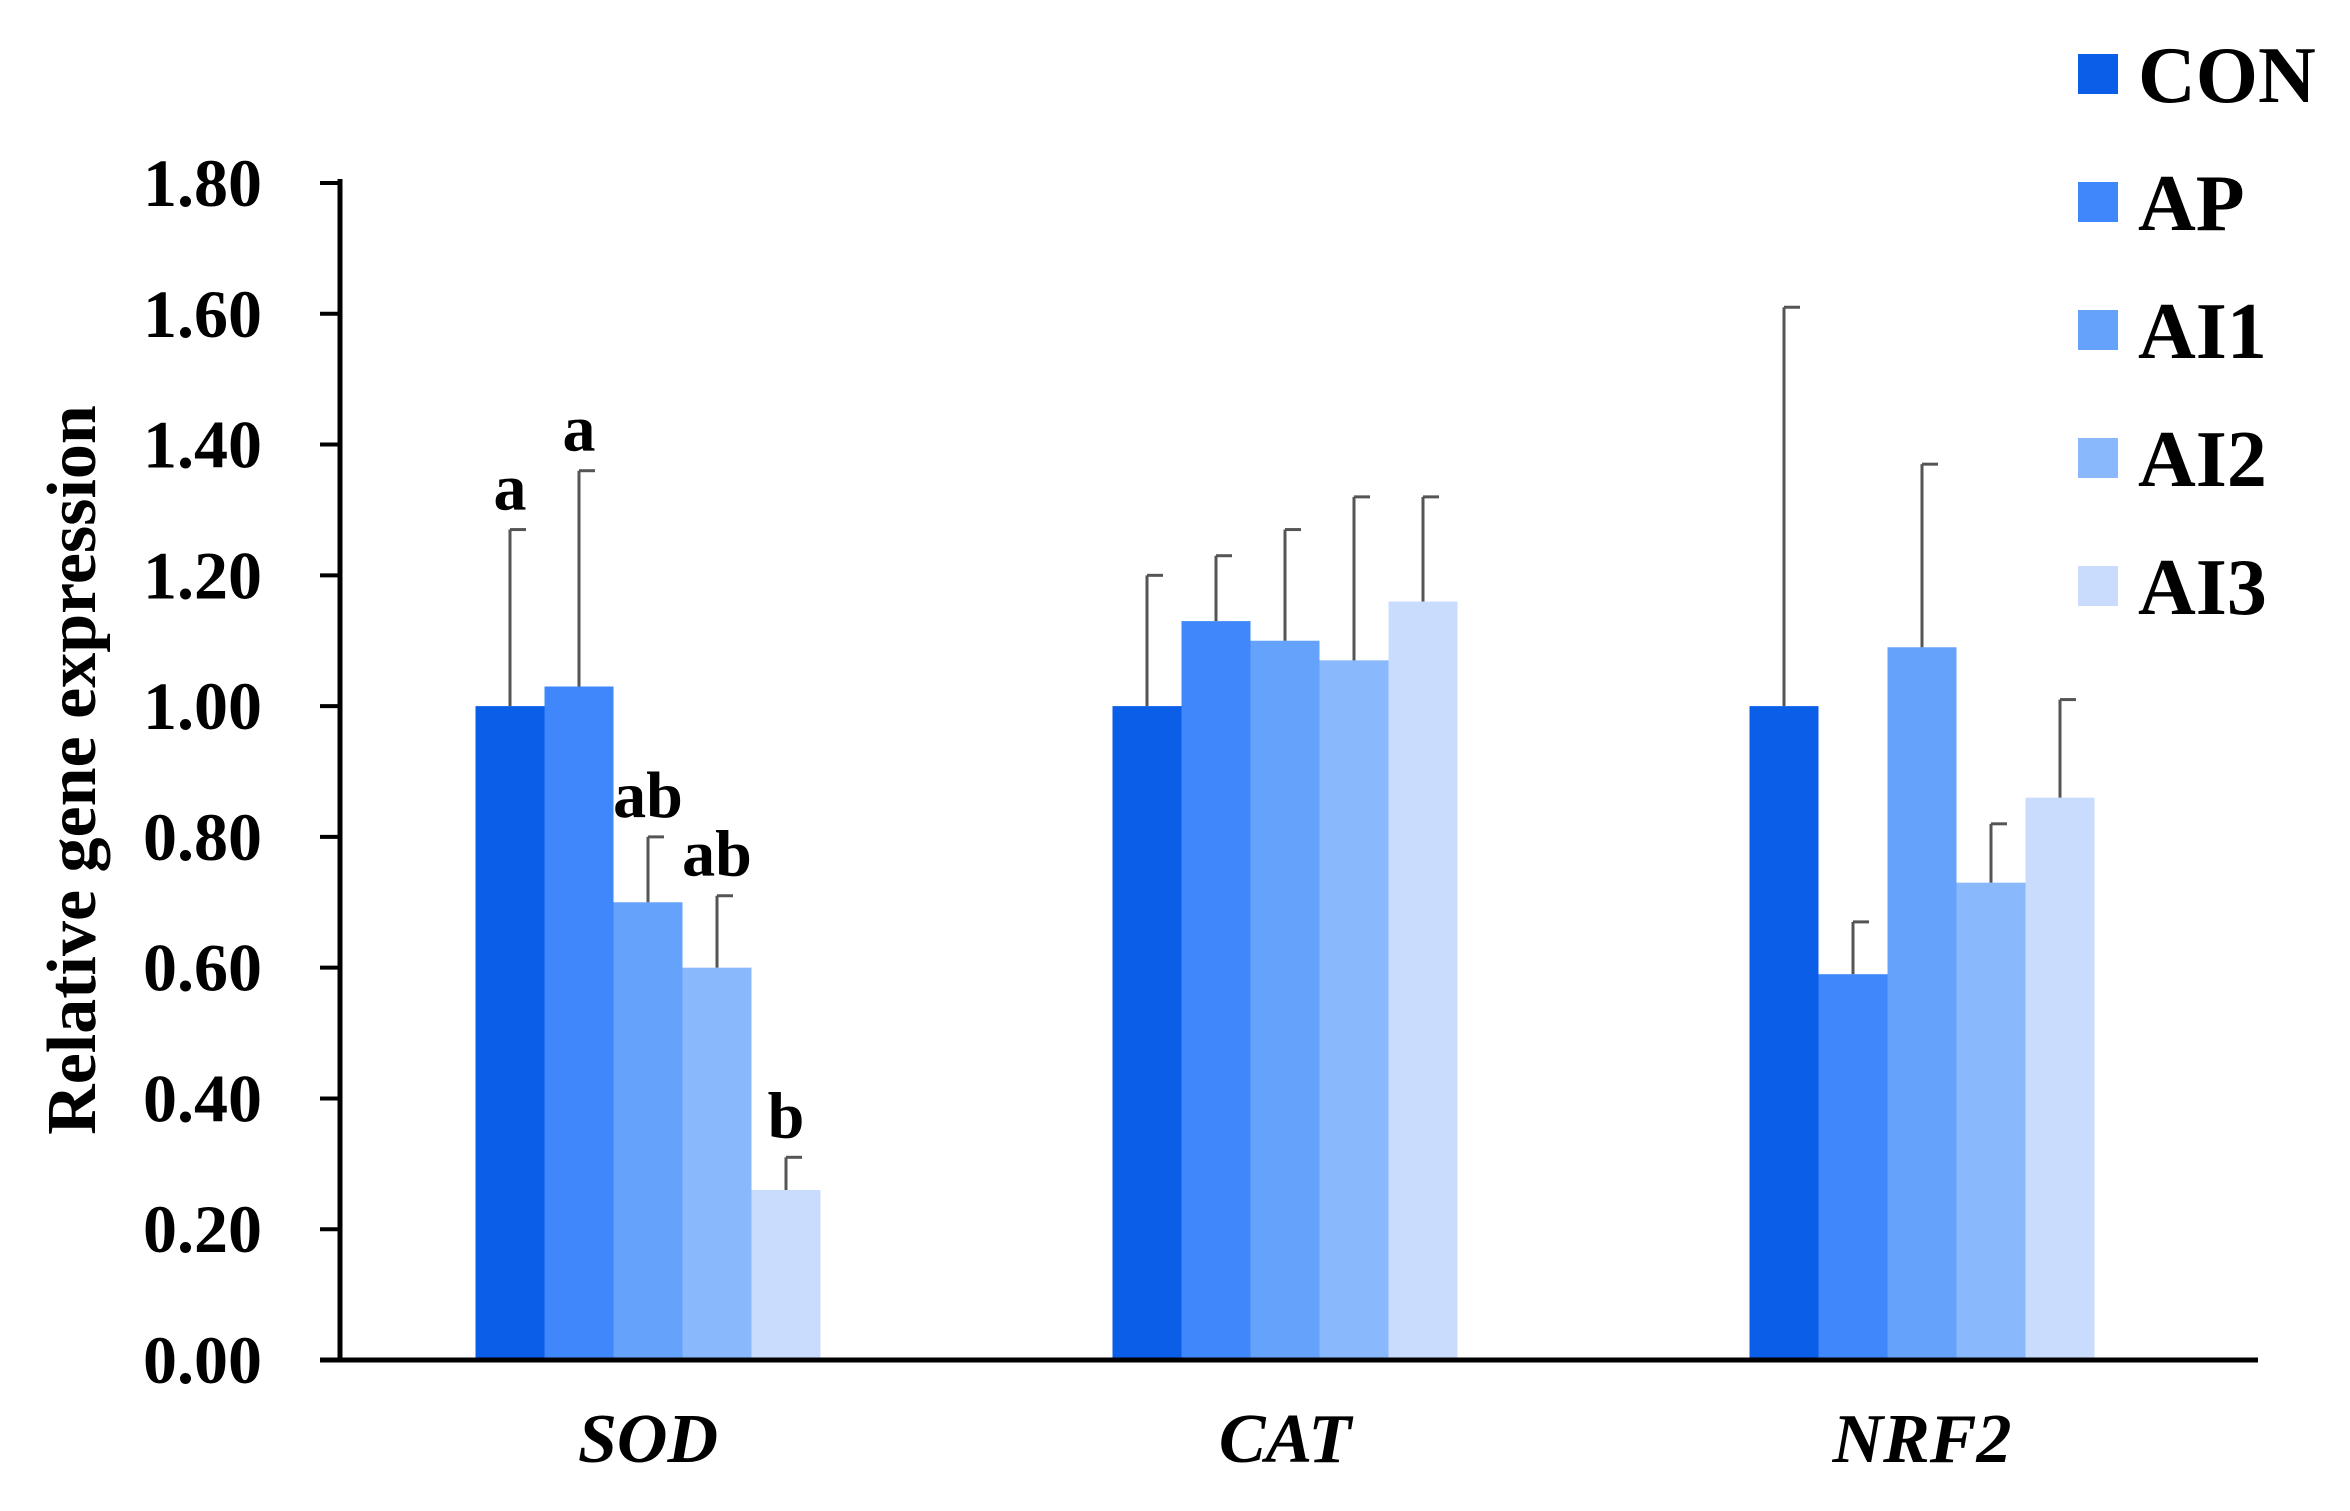 The image size is (2350, 1511). I want to click on x-category-label-nrf2: NRF2, so click(1922, 1439).